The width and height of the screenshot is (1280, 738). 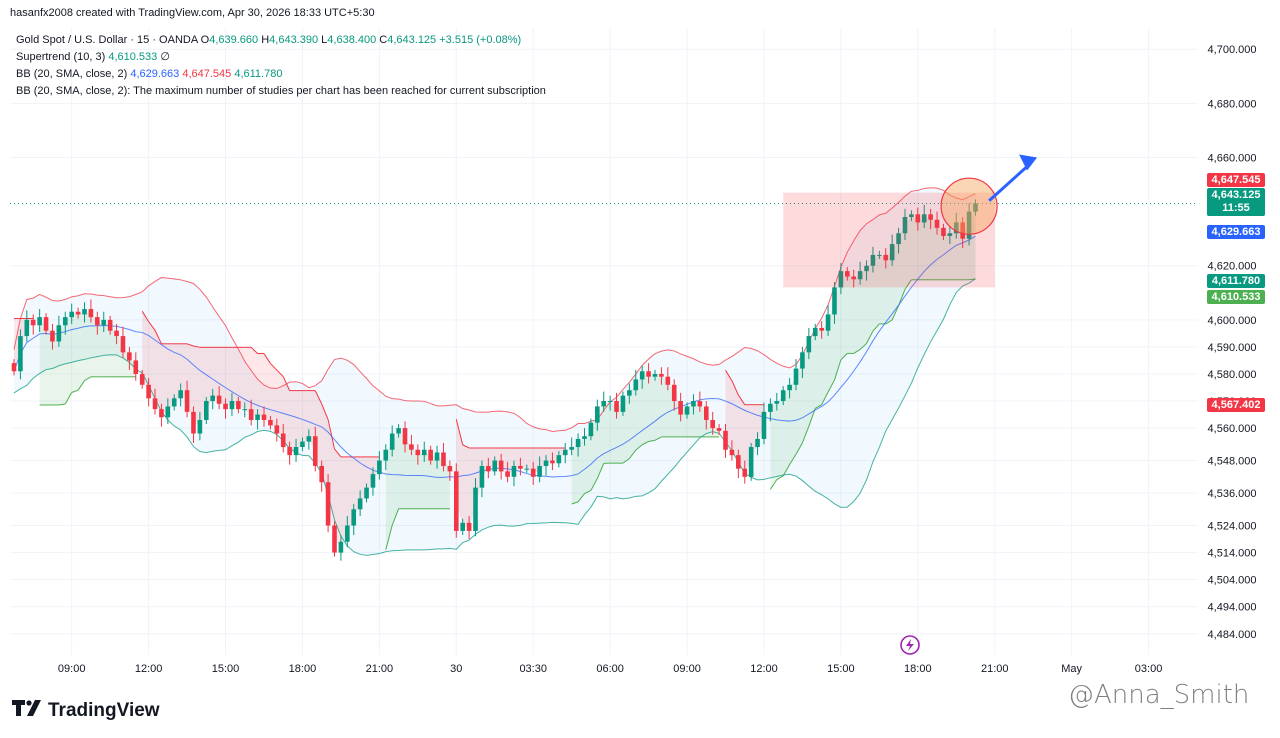 What do you see at coordinates (969, 206) in the screenshot?
I see `focus-circle` at bounding box center [969, 206].